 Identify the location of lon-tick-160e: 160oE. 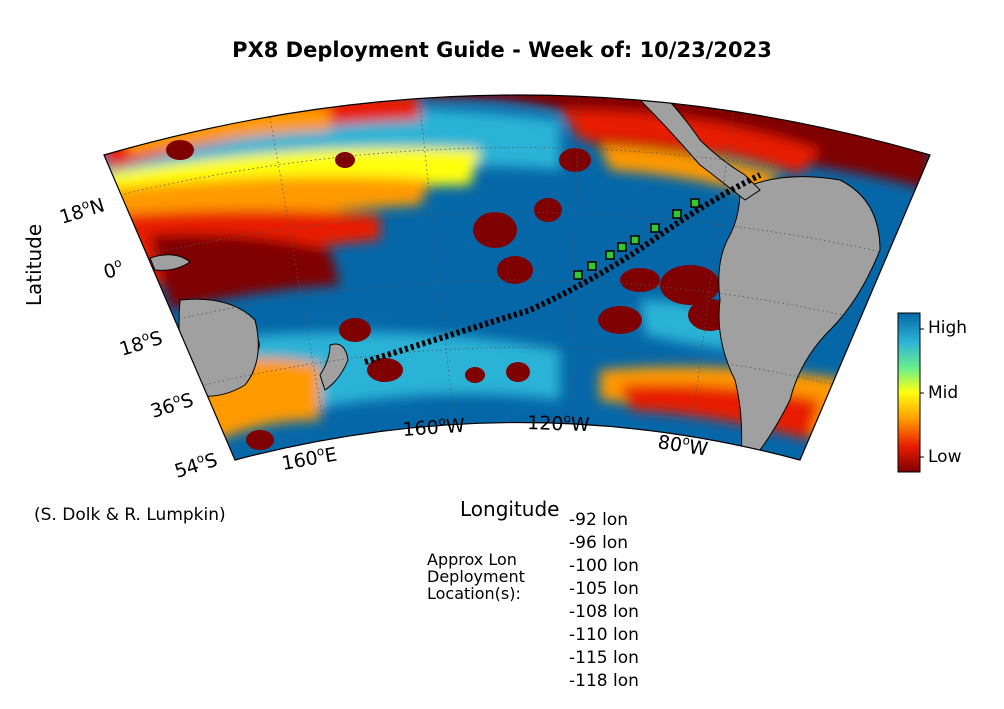
(309, 458).